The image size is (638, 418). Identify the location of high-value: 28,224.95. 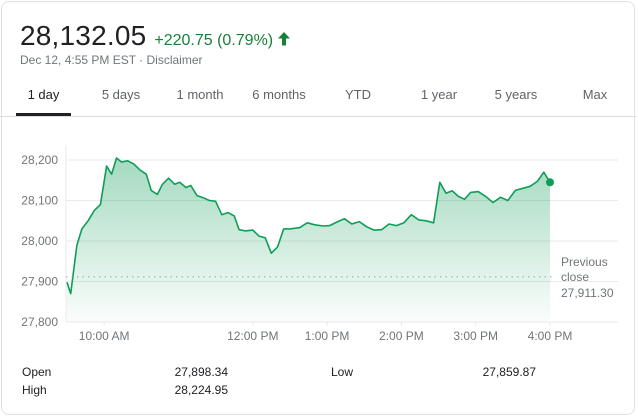
(201, 390).